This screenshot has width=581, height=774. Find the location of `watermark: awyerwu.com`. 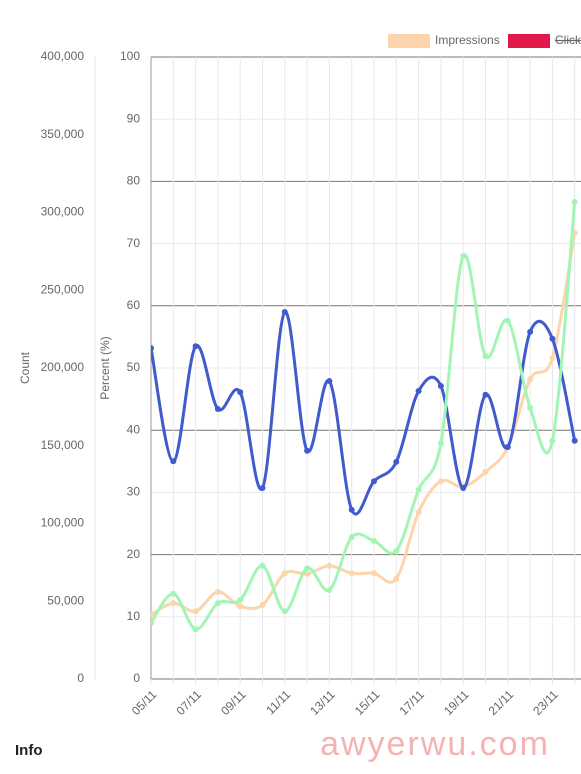

watermark: awyerwu.com is located at coordinates (435, 744).